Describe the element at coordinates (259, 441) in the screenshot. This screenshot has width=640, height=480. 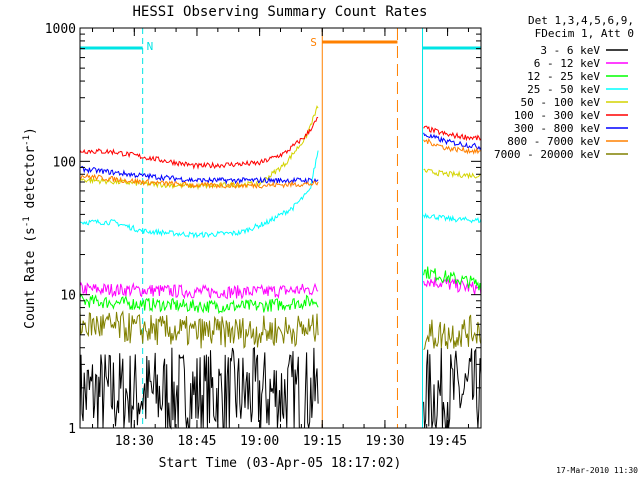
I see `x-tick-label: 19:00` at that location.